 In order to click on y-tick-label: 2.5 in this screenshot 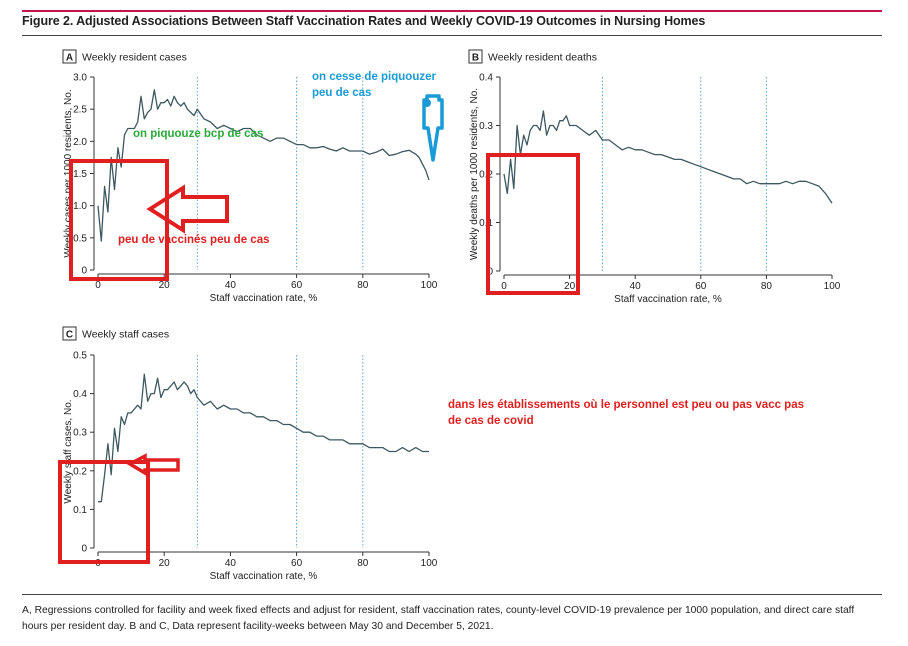, I will do `click(80, 110)`.